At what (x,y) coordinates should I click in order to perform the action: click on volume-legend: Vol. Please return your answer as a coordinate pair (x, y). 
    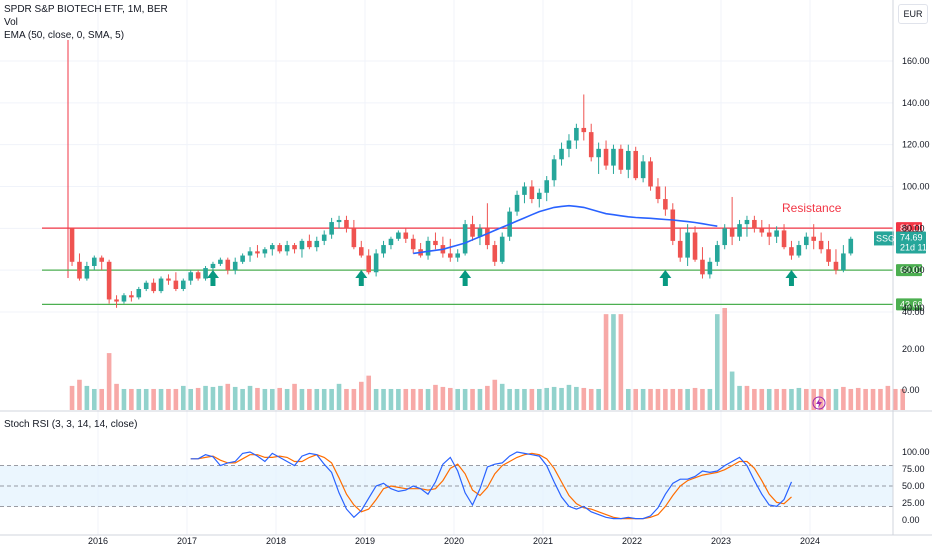
    Looking at the image, I should click on (11, 22).